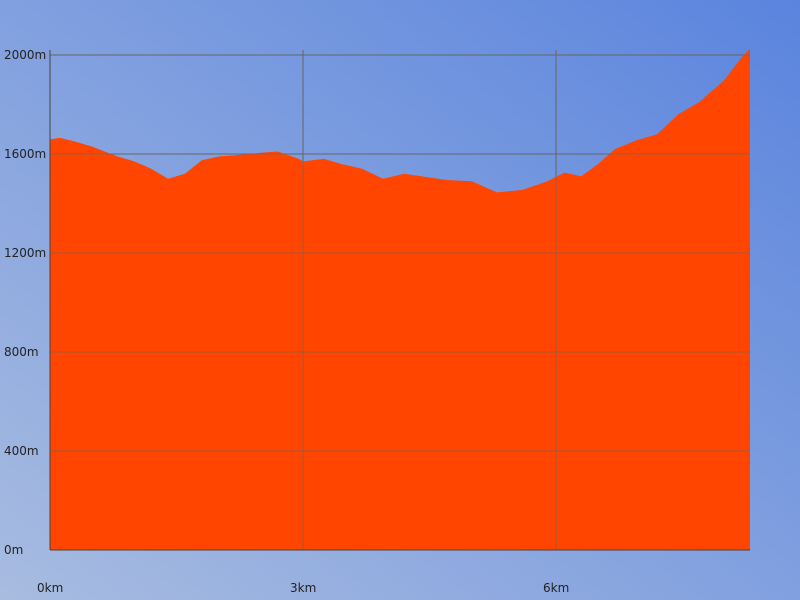 Image resolution: width=800 pixels, height=600 pixels. What do you see at coordinates (50, 588) in the screenshot?
I see `x-tick-label: 0km` at bounding box center [50, 588].